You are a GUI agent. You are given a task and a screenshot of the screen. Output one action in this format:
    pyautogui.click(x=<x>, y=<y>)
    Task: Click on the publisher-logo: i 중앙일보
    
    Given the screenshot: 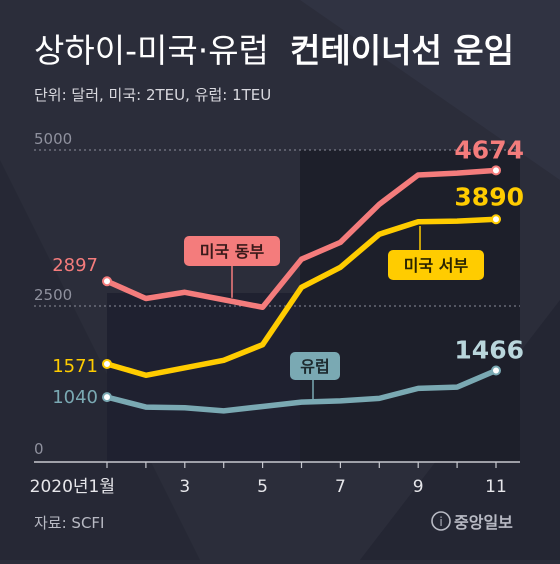 What is the action you would take?
    pyautogui.click(x=472, y=521)
    